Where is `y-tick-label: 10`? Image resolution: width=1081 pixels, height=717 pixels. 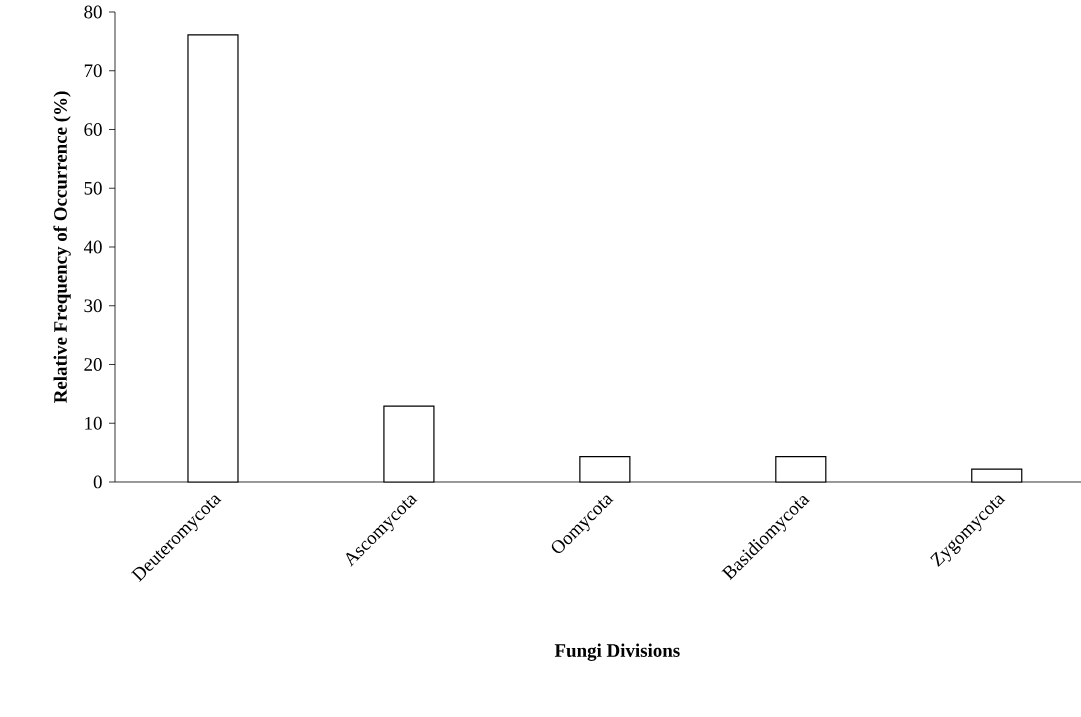 y-tick-label: 10 is located at coordinates (93, 423).